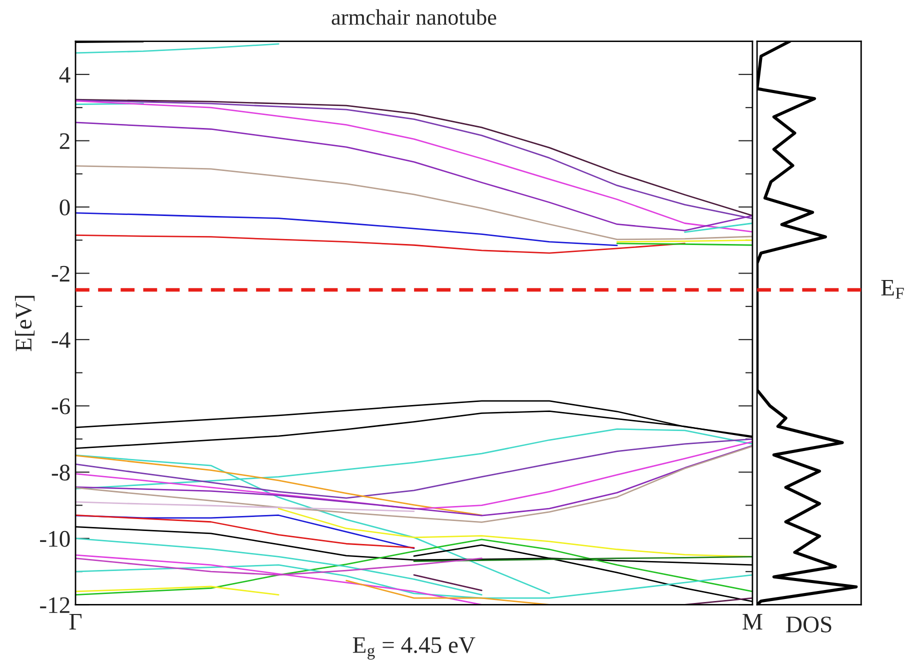 The width and height of the screenshot is (921, 666). Describe the element at coordinates (65, 208) in the screenshot. I see `y-tick-label: 0` at that location.